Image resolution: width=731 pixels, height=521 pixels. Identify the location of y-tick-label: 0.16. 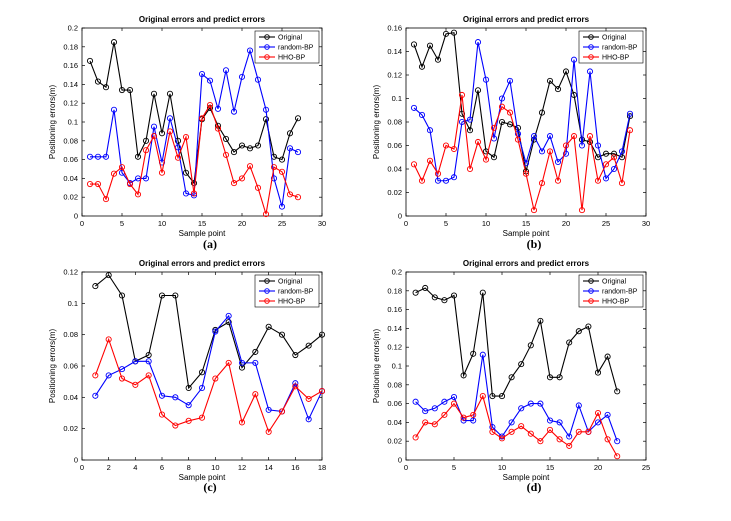
(394, 309).